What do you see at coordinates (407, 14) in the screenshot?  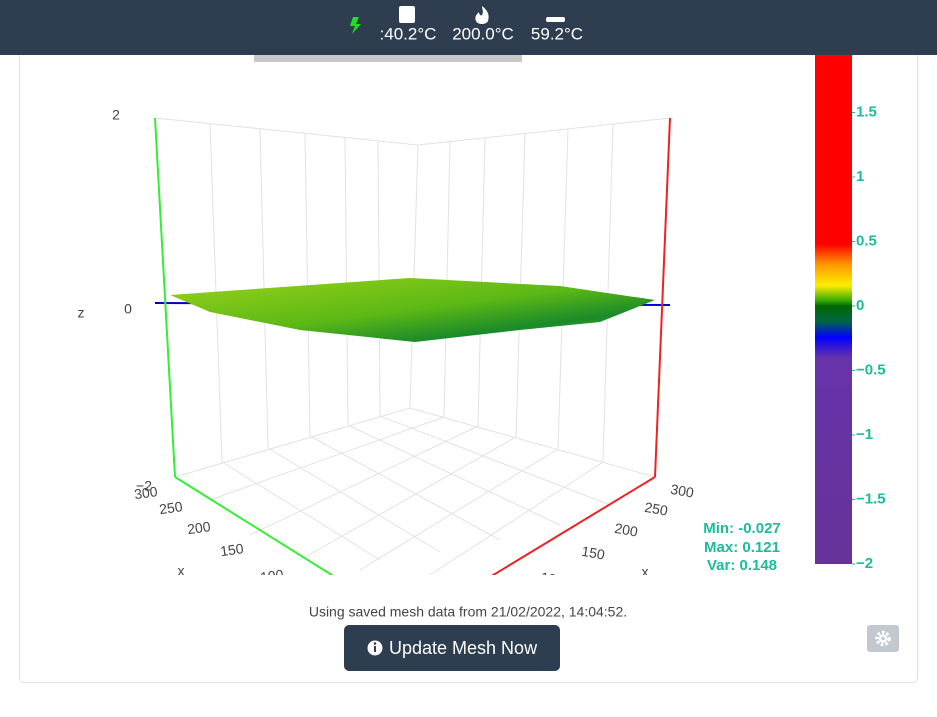 I see `chip-icon` at bounding box center [407, 14].